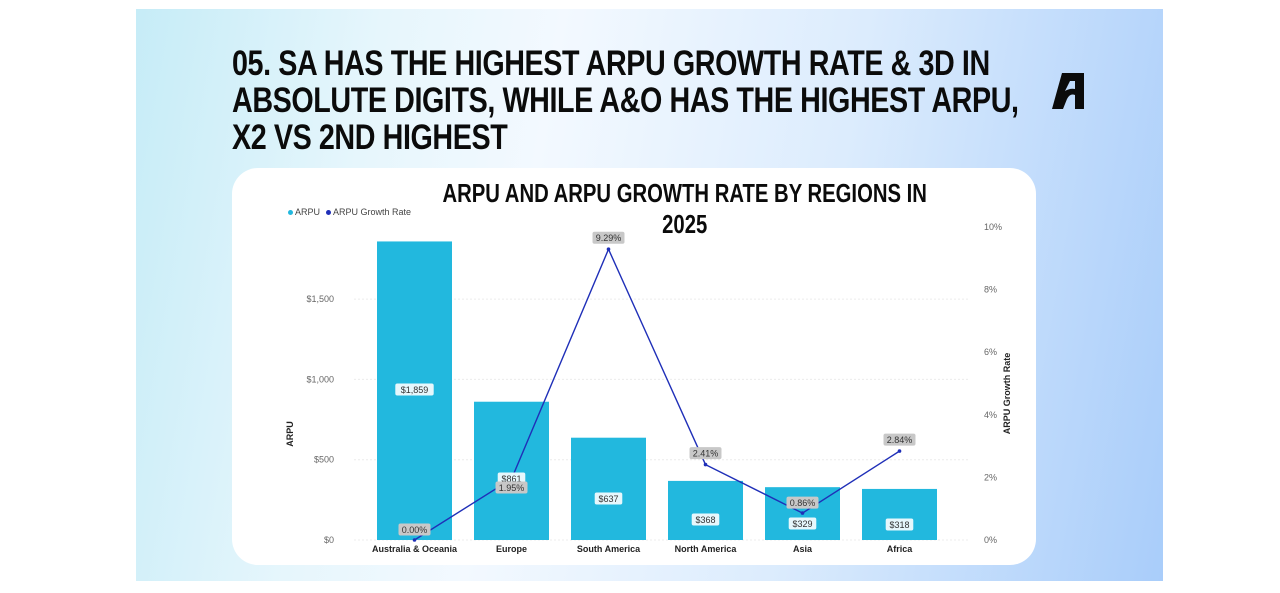 This screenshot has height=593, width=1280. I want to click on right-axis-tick-label: 4%, so click(990, 415).